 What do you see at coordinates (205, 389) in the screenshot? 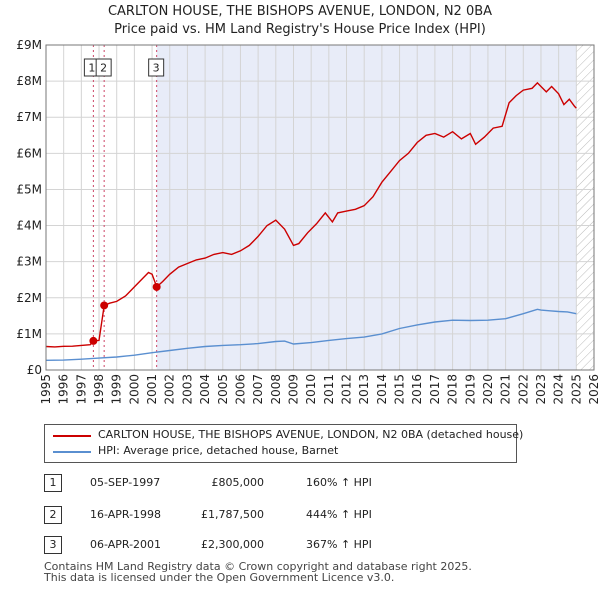
I see `x-tick-label: 2004` at bounding box center [205, 389].